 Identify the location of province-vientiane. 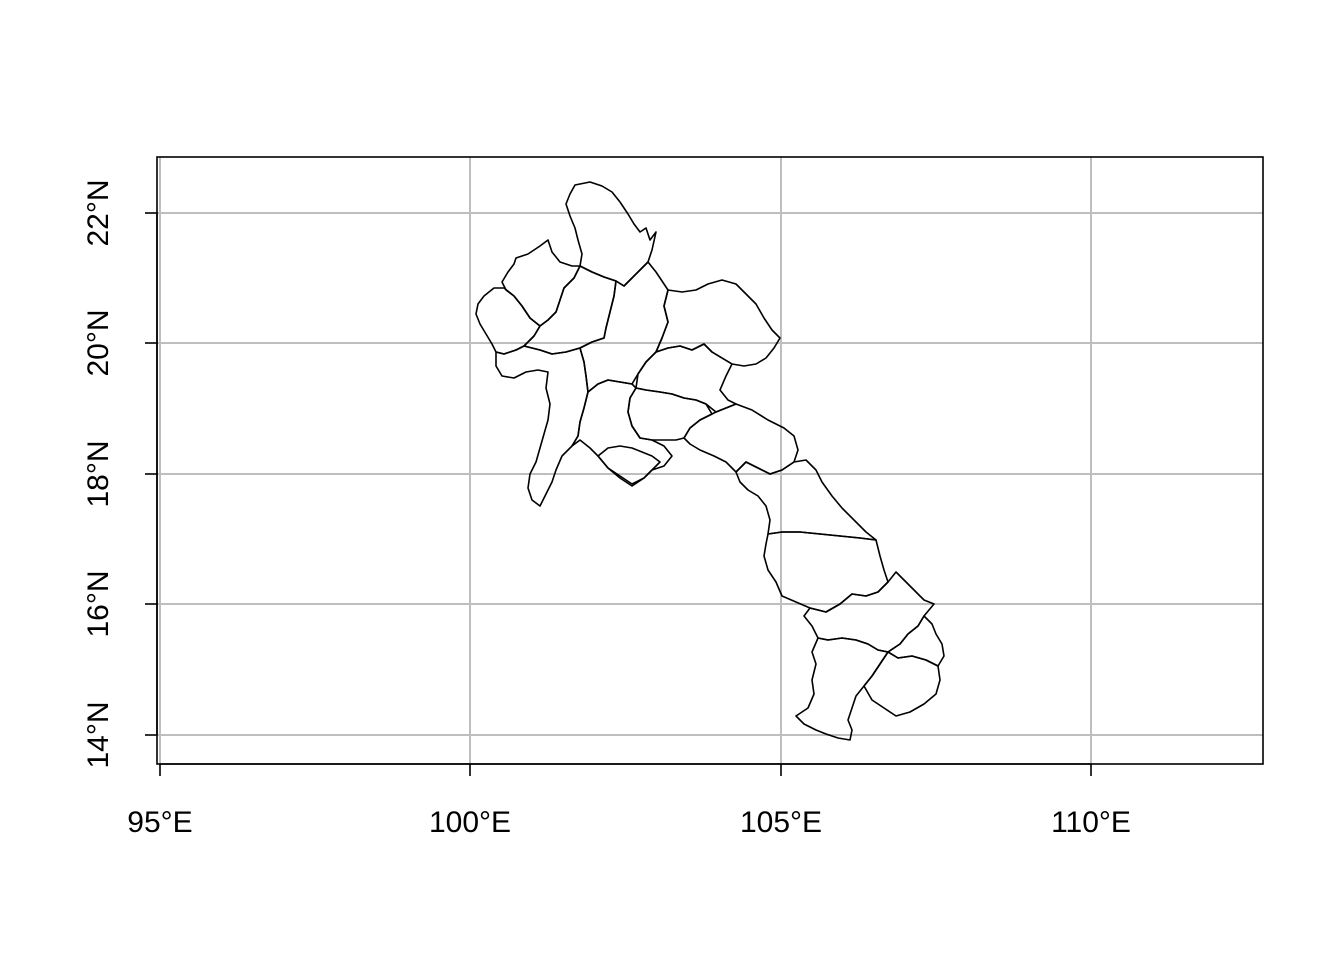
(622, 432).